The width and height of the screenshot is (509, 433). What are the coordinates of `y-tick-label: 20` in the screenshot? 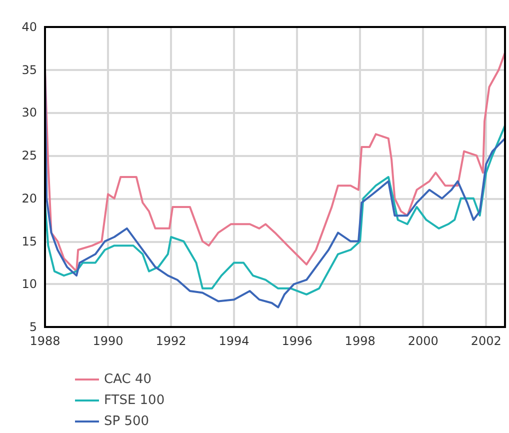 It's located at (29, 198).